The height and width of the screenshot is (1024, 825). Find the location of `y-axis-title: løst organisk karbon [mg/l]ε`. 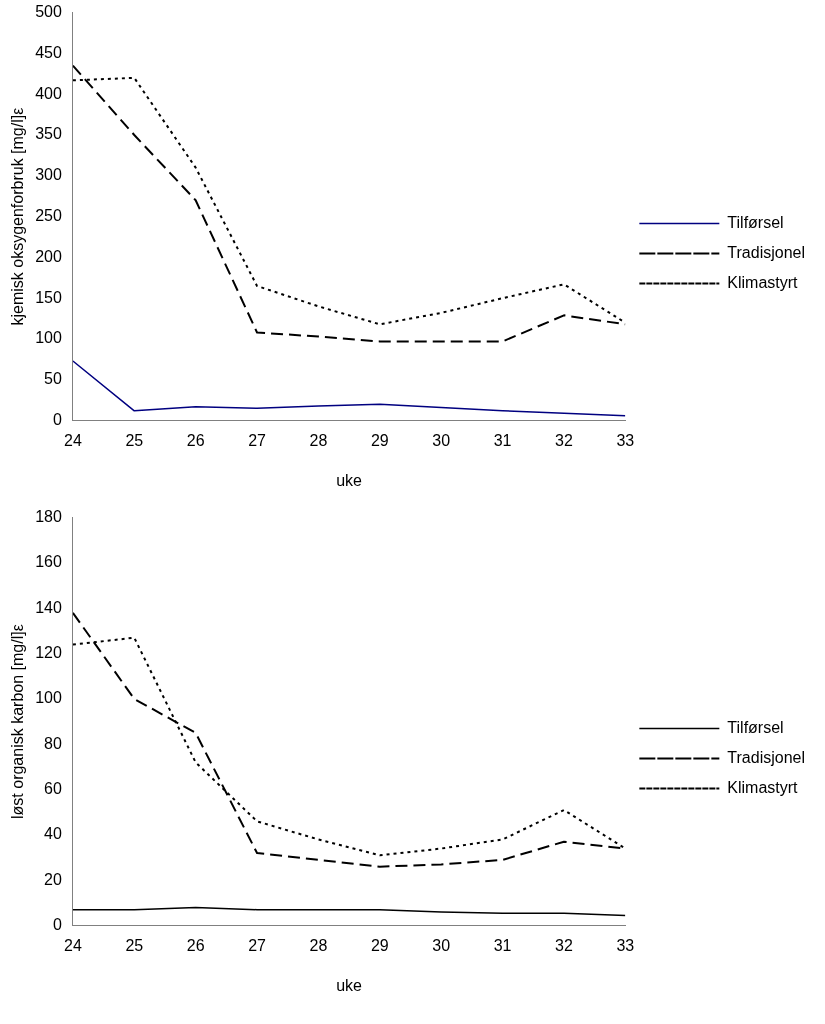

y-axis-title: løst organisk karbon [mg/l]ε is located at coordinates (18, 721).